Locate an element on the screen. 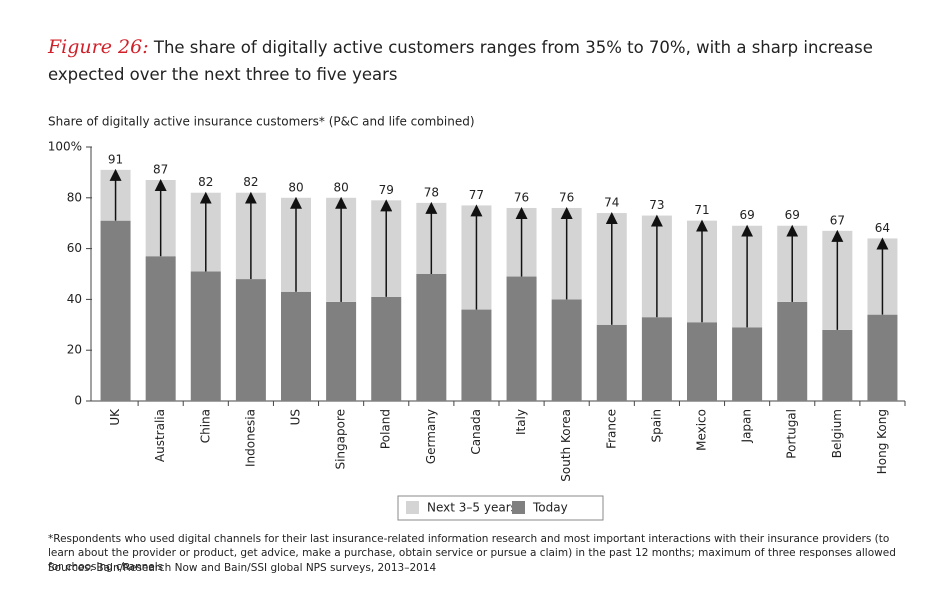 Image resolution: width=950 pixels, height=609 pixels. legend-label: Today is located at coordinates (550, 508).